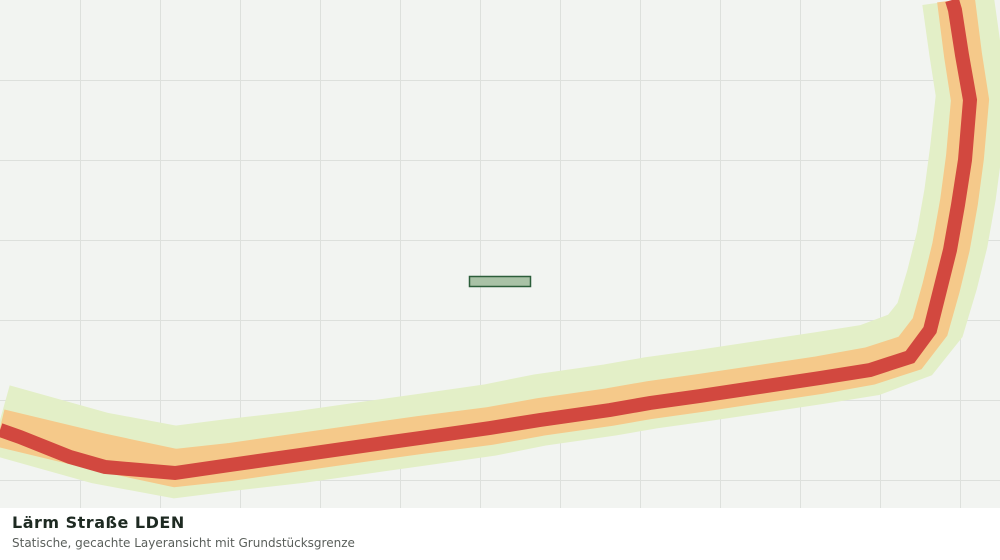 This screenshot has width=1000, height=560. Describe the element at coordinates (500, 281) in the screenshot. I see `parcel-boundary` at that location.